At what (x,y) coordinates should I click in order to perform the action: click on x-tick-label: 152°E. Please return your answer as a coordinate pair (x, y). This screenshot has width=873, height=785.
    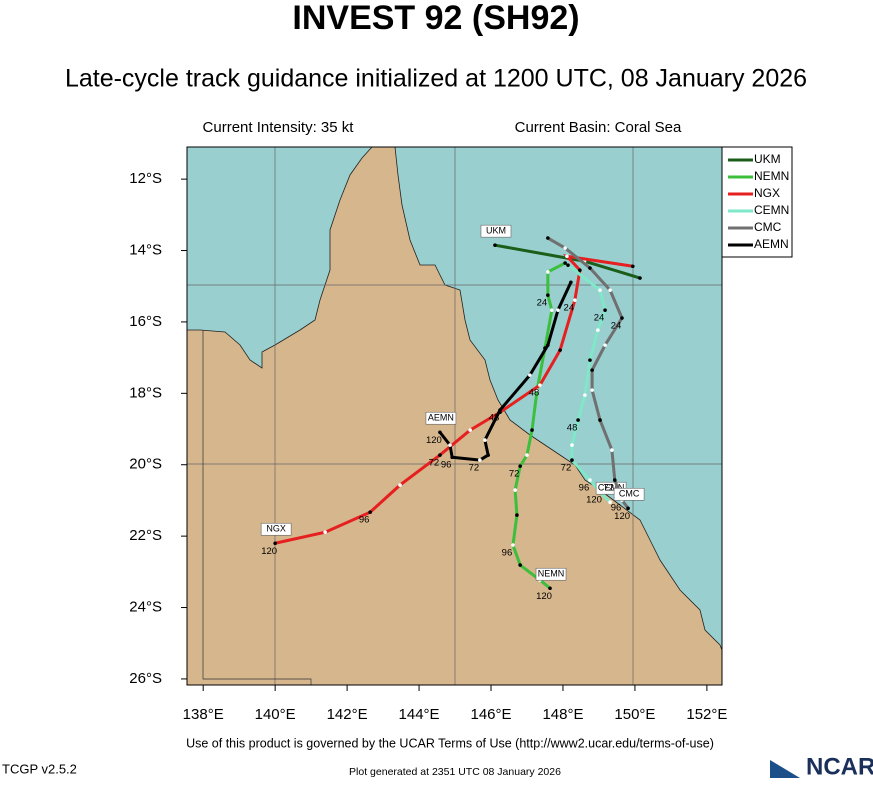
    Looking at the image, I should click on (706, 714).